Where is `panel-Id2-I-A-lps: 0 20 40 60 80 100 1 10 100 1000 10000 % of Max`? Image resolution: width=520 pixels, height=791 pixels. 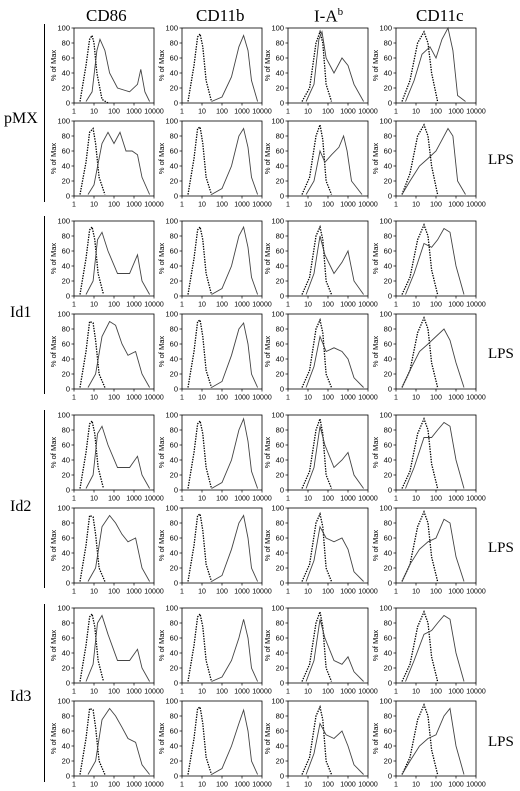
panel-Id2-I-A-lps: 0 20 40 60 80 100 1 10 100 1000 10000 % of Max is located at coordinates (320, 550).